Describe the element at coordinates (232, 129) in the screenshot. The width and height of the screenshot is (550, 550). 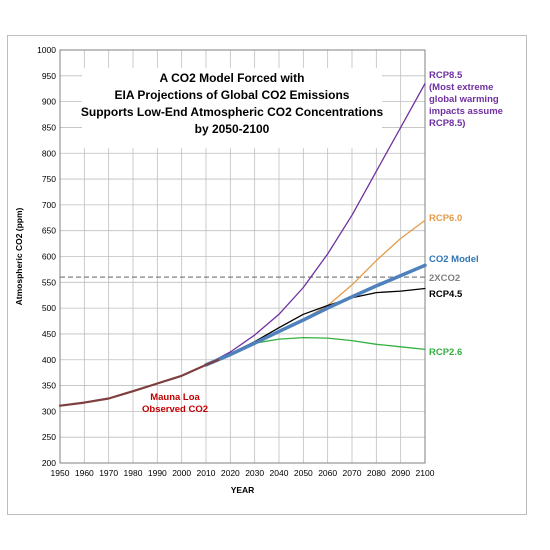
I see `chart-title-line: by 2050-2100` at that location.